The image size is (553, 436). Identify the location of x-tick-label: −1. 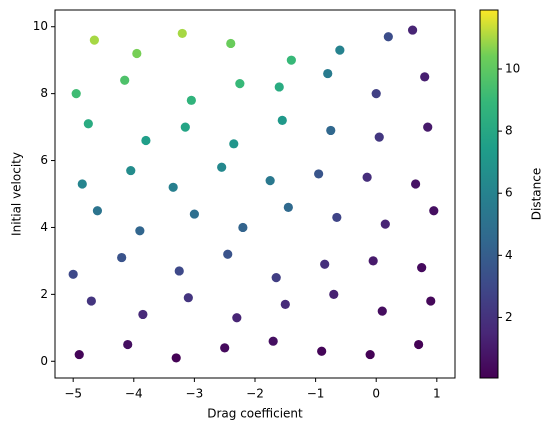
(316, 394).